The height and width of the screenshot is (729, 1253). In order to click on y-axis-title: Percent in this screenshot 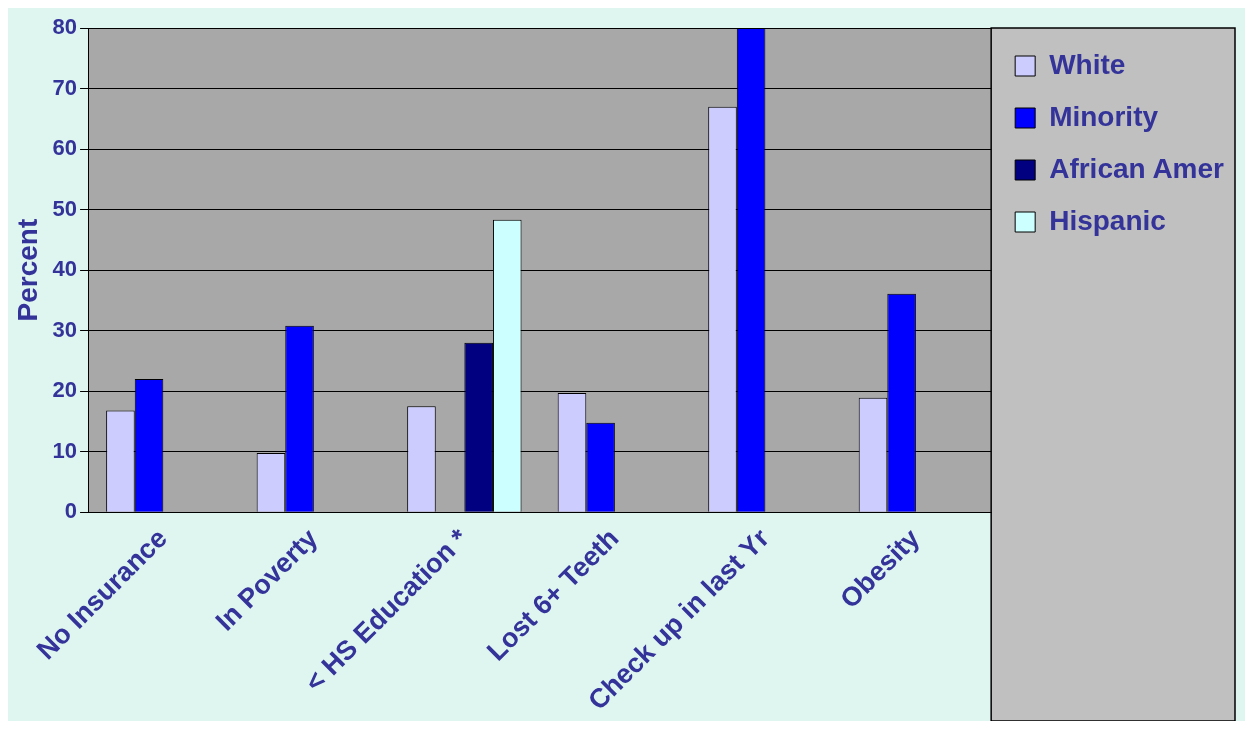, I will do `click(27, 270)`.